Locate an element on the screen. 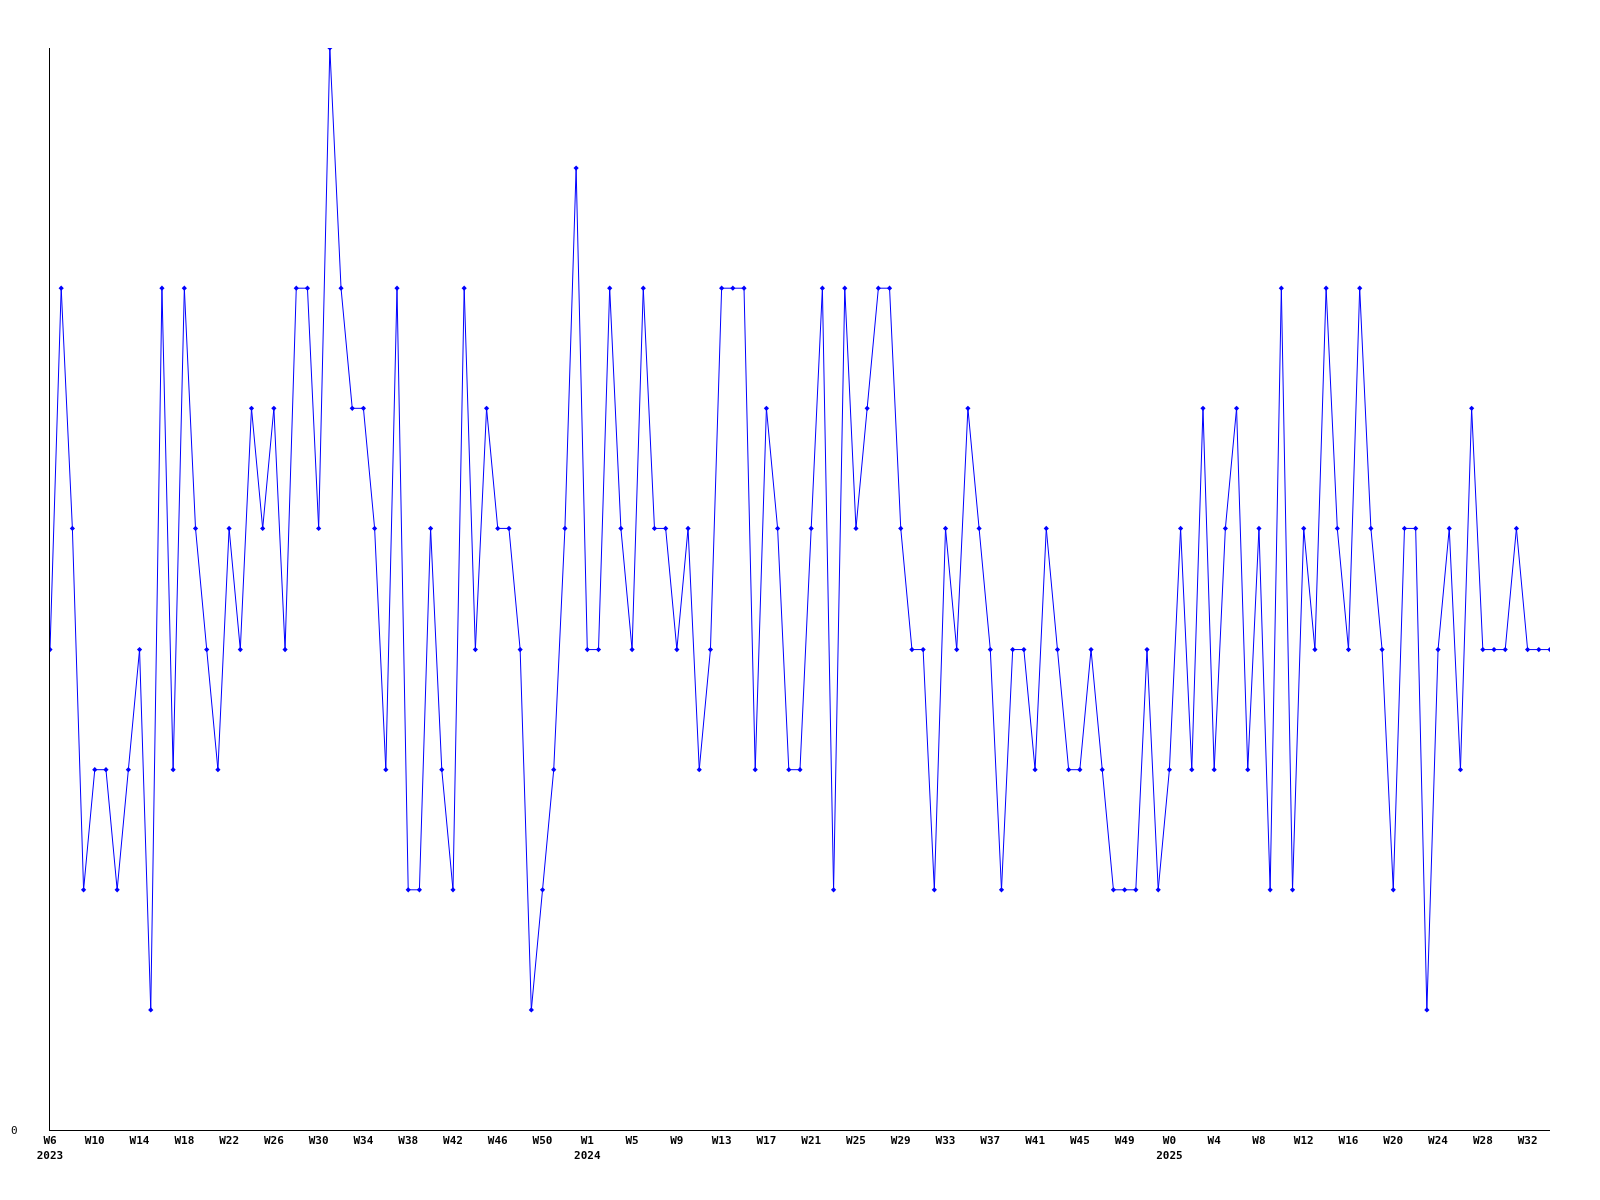 The image size is (1600, 1200). x-tick-label: W9 is located at coordinates (677, 1141).